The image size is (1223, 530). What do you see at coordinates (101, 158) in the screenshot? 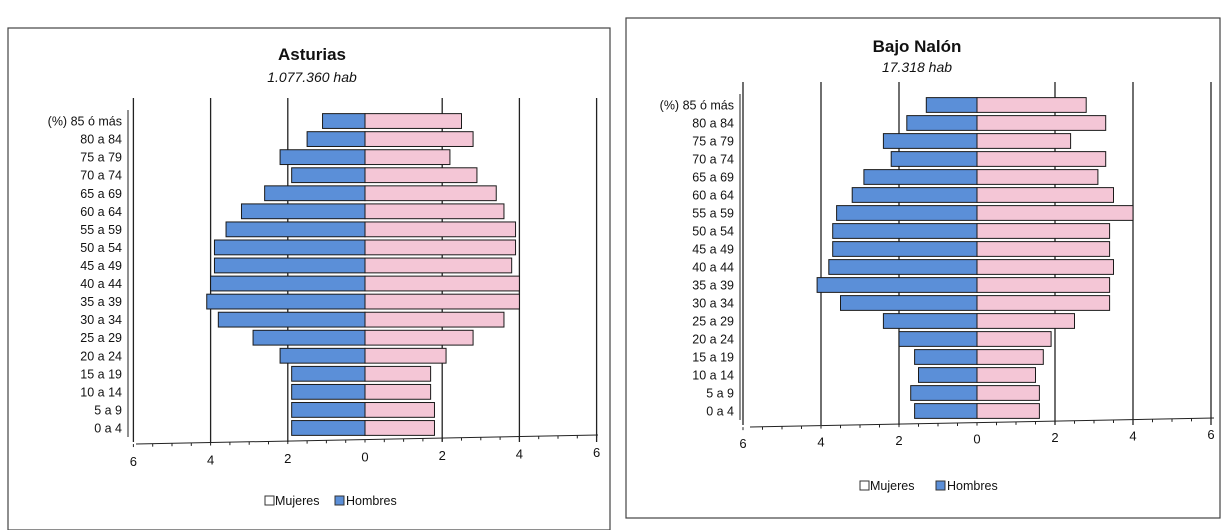
I see `category-label: 75 a 79` at bounding box center [101, 158].